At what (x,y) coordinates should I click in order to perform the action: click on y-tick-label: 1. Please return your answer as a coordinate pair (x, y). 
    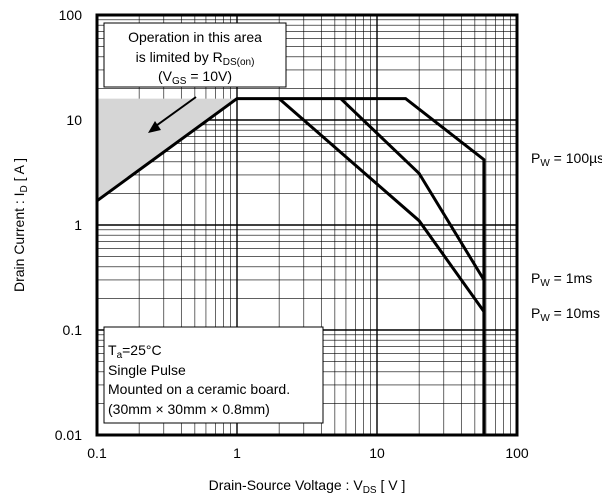
    Looking at the image, I should click on (78, 225).